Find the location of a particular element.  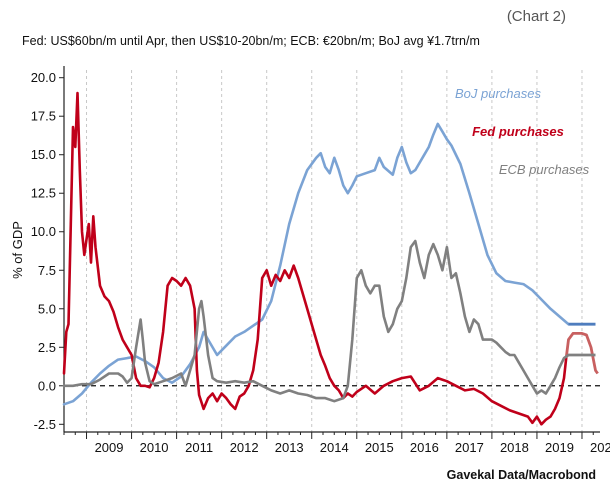

y-tick-label: 10.0 is located at coordinates (43, 231).